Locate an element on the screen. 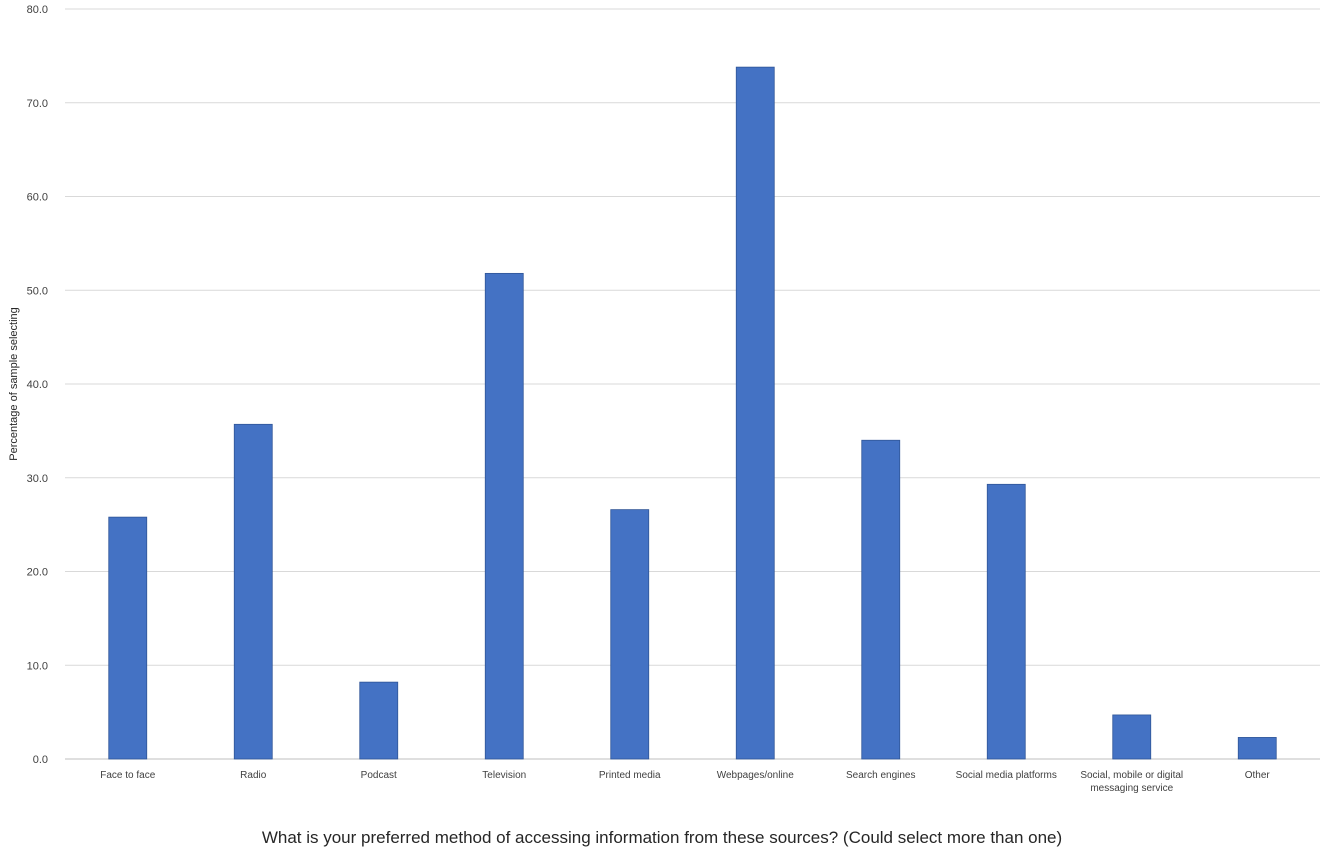 This screenshot has width=1325, height=857. x-category-label: Search engines is located at coordinates (881, 775).